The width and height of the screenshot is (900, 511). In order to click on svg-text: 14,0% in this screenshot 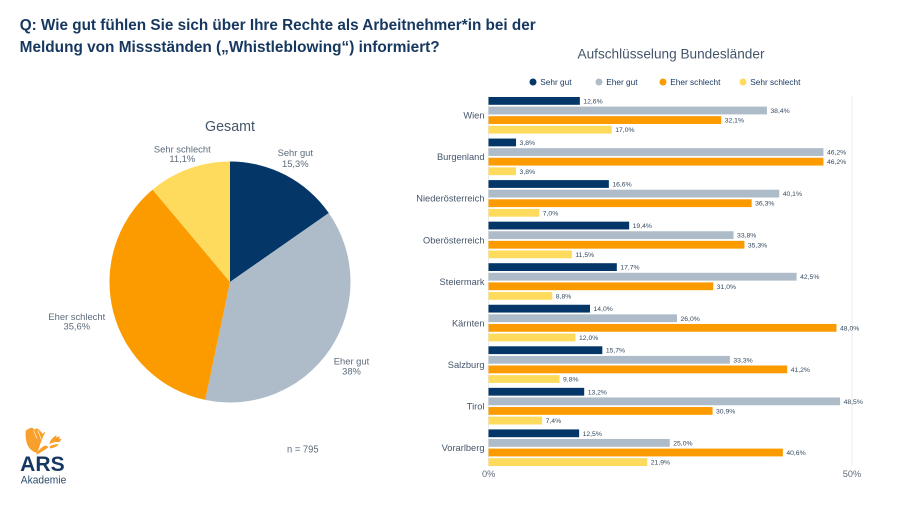, I will do `click(603, 309)`.